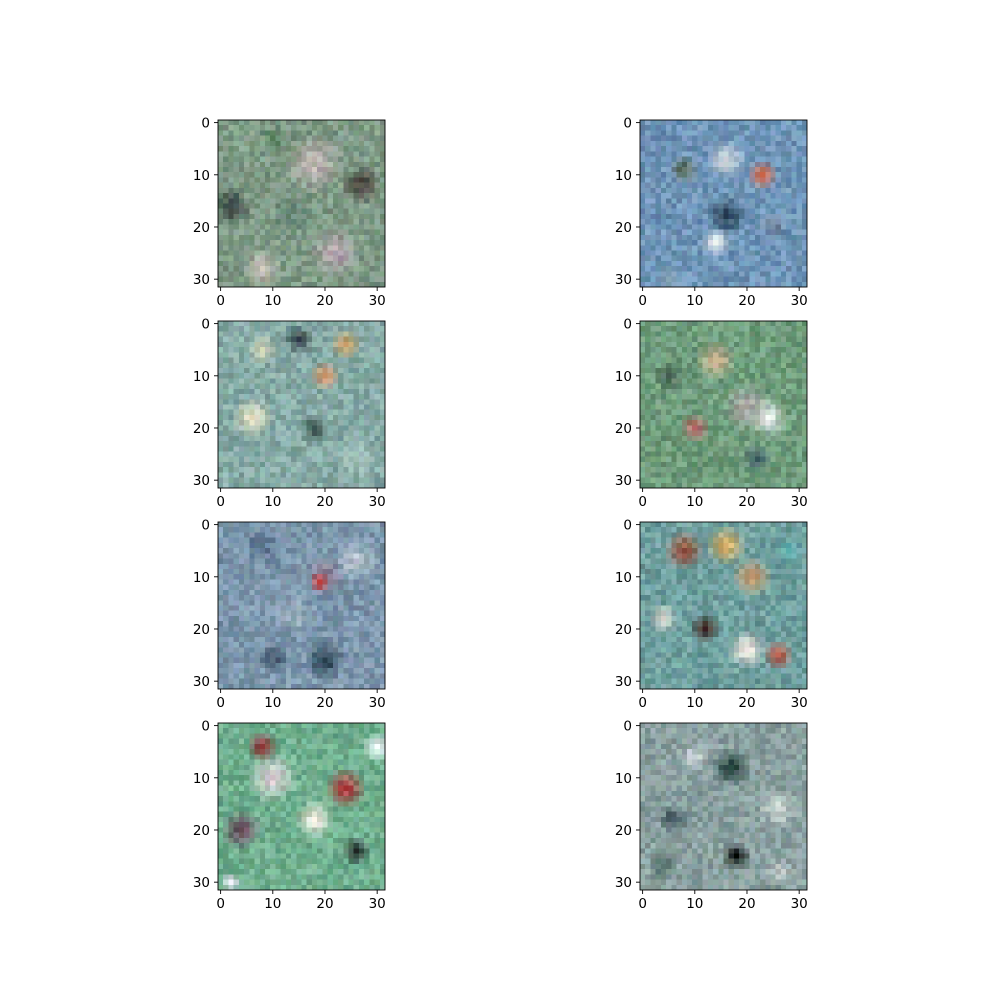 Image resolution: width=1000 pixels, height=1000 pixels. I want to click on image-panel-3: 0 10 20 30 0 10 20 30, so click(289, 413).